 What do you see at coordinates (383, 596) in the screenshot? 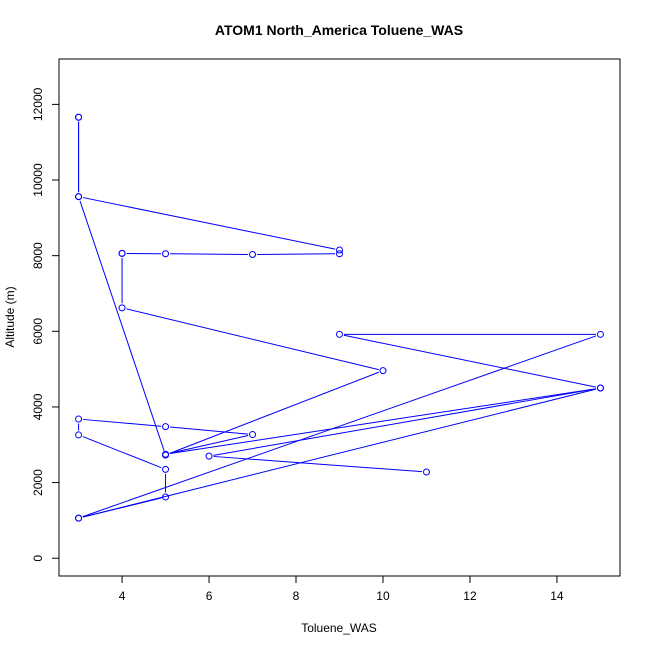
I see `x-tick-label: 10` at bounding box center [383, 596].